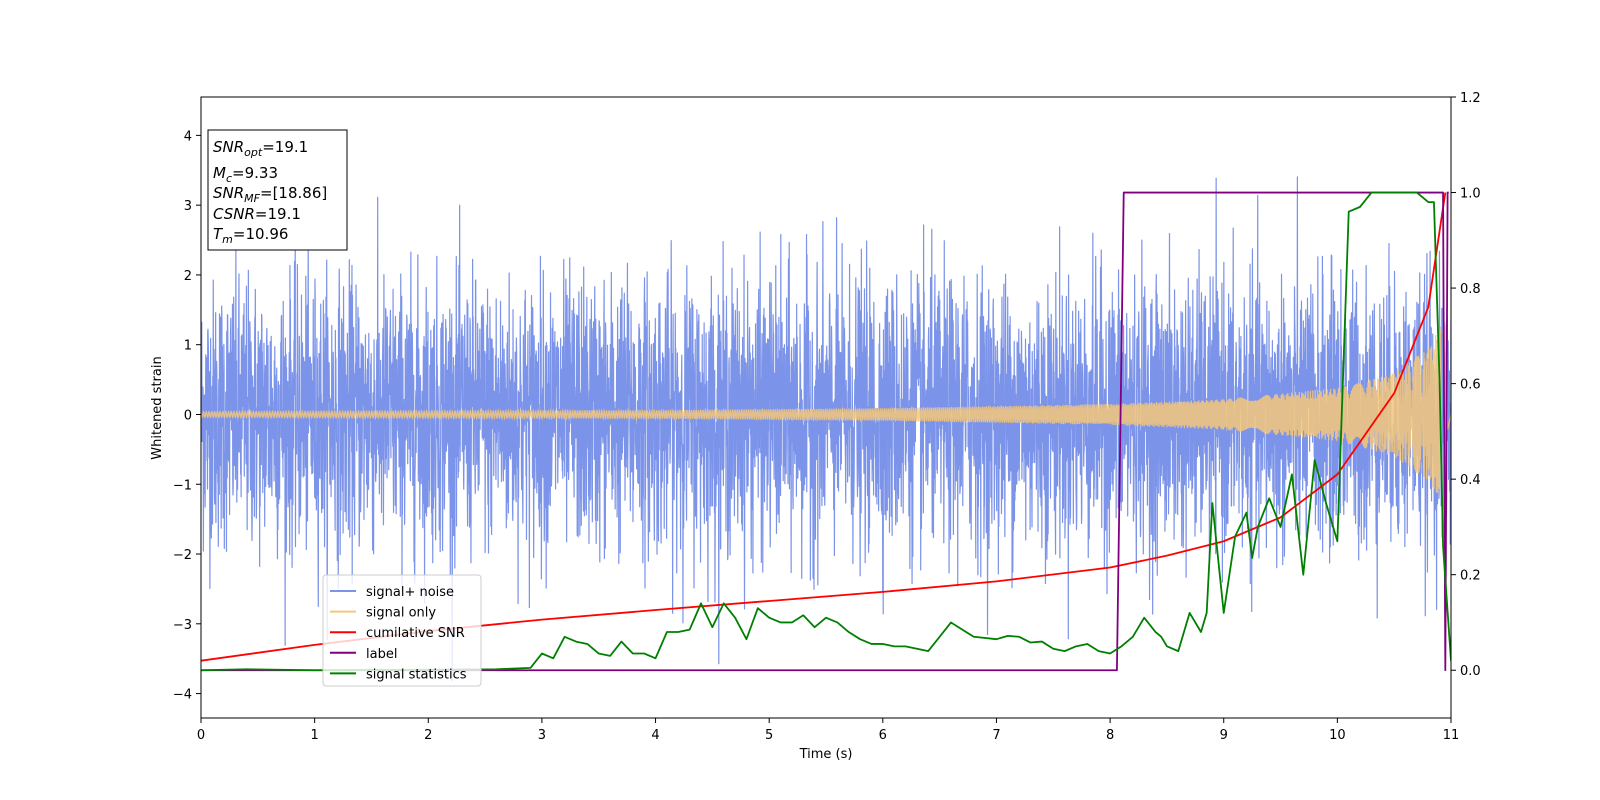 This screenshot has height=800, width=1600. I want to click on x-tick-label: 4, so click(655, 735).